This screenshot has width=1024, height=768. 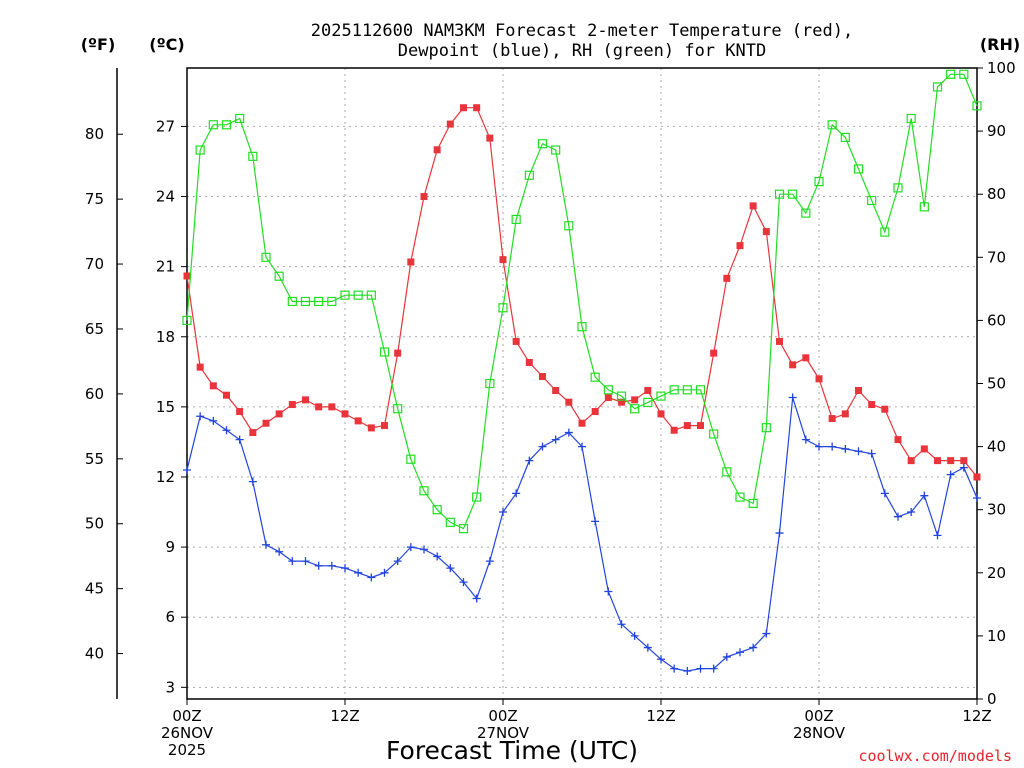 What do you see at coordinates (819, 733) in the screenshot?
I see `x-tick-label: 28NOV` at bounding box center [819, 733].